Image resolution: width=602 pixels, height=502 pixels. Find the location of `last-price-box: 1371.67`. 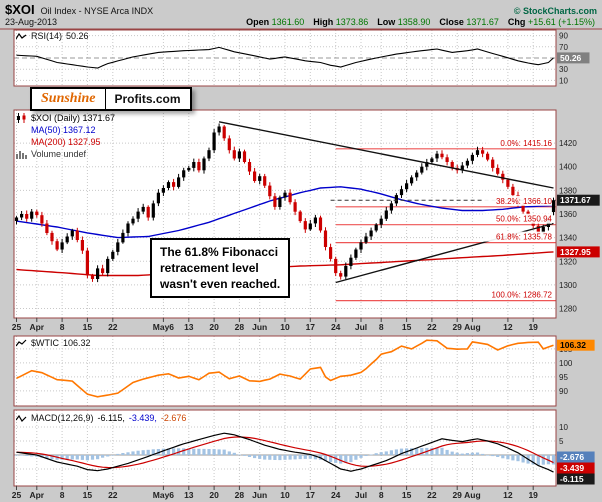

last-price-box: 1371.67 is located at coordinates (578, 200).